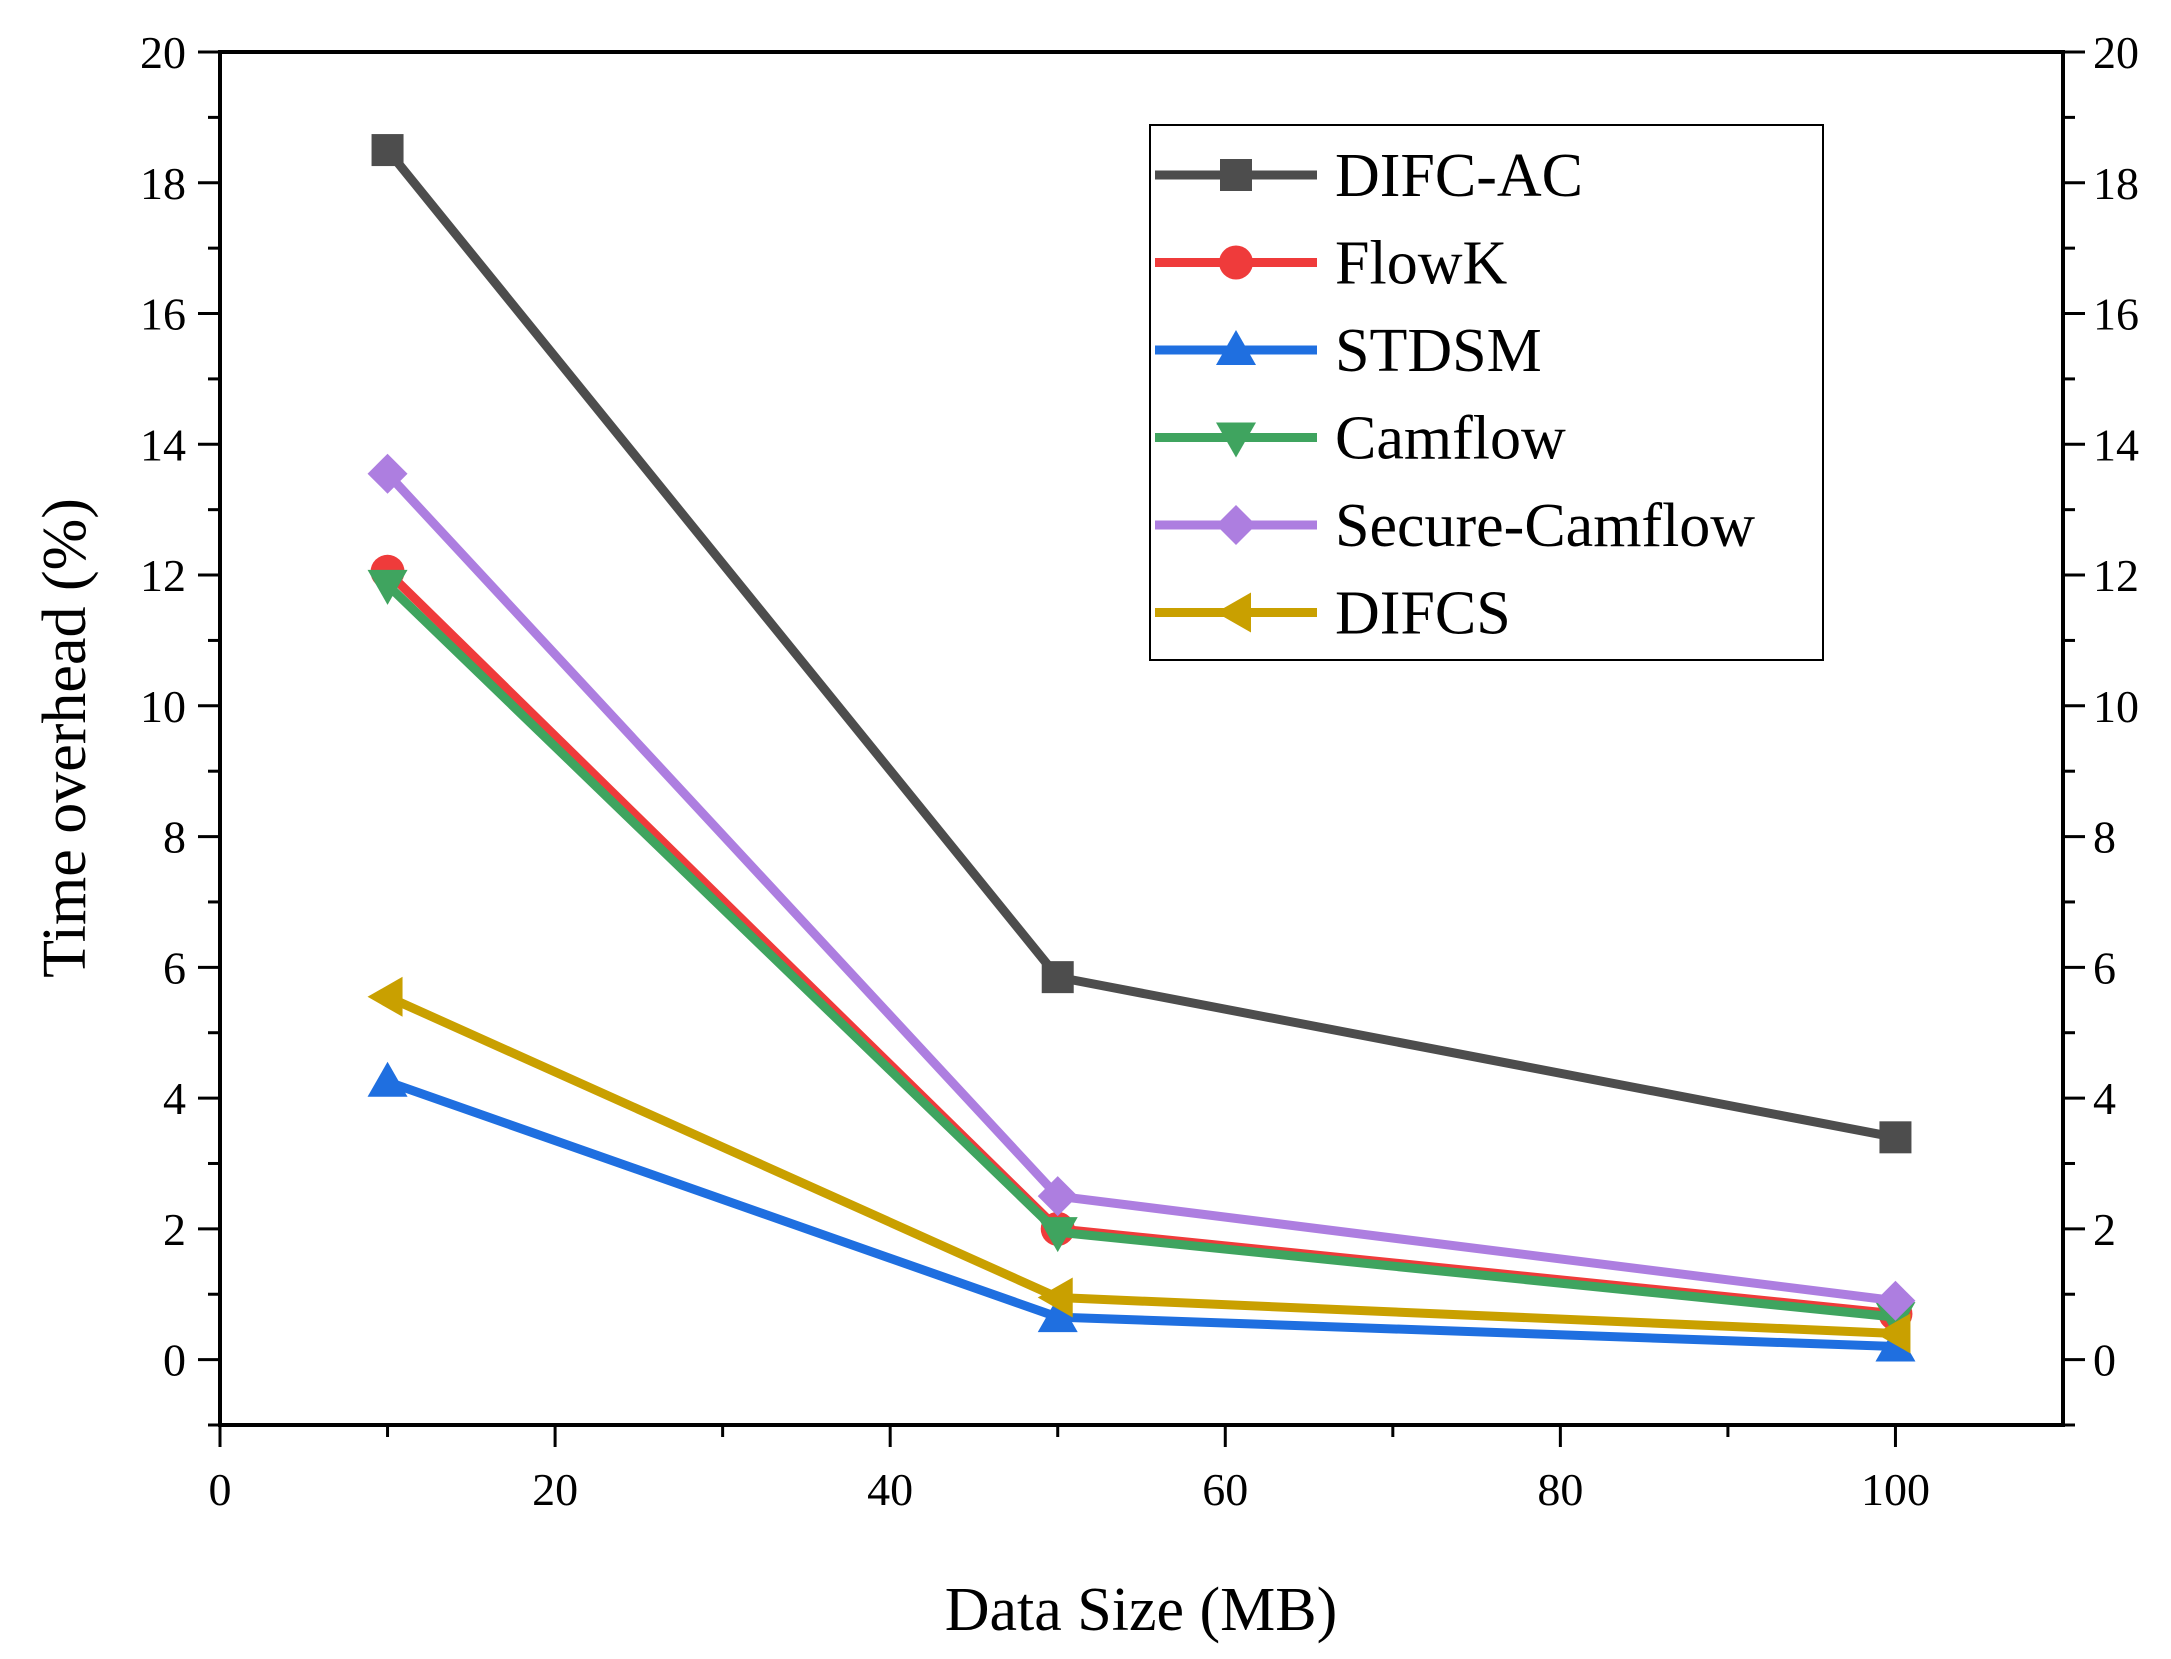  Describe the element at coordinates (174, 1098) in the screenshot. I see `y-tick-label-left: 4` at that location.